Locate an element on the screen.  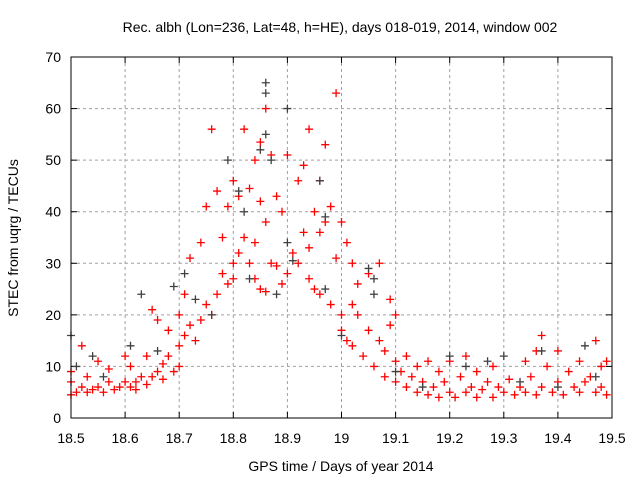
x-tick-label: 19.4 is located at coordinates (557, 438).